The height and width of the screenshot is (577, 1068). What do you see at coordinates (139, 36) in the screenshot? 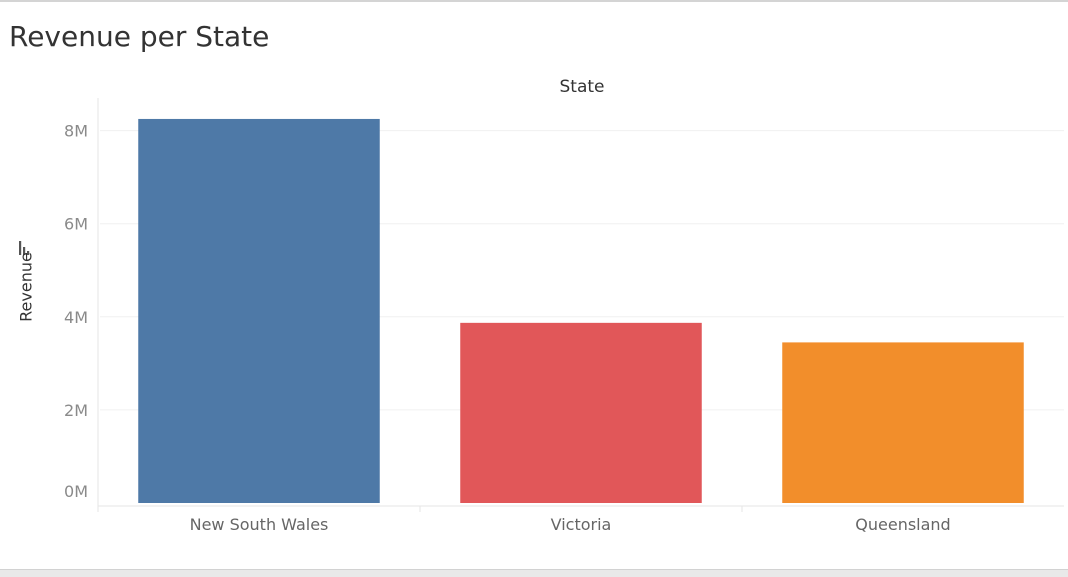
I see `chart-title: Revenue per State` at bounding box center [139, 36].